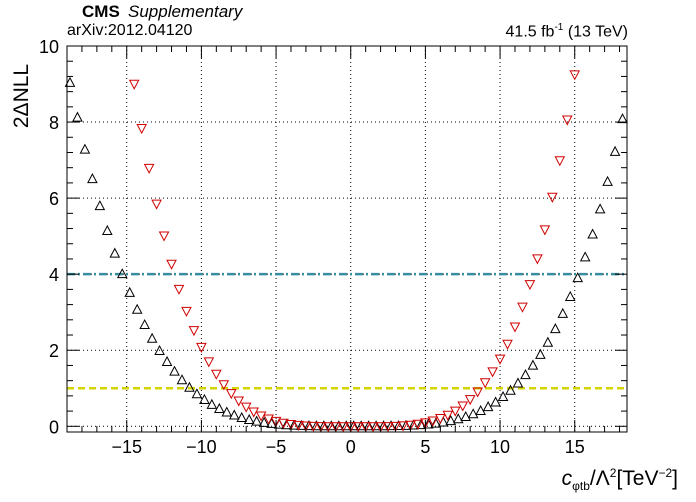 This screenshot has width=696, height=502. I want to click on lumi-energy: (13 TeV), so click(597, 32).